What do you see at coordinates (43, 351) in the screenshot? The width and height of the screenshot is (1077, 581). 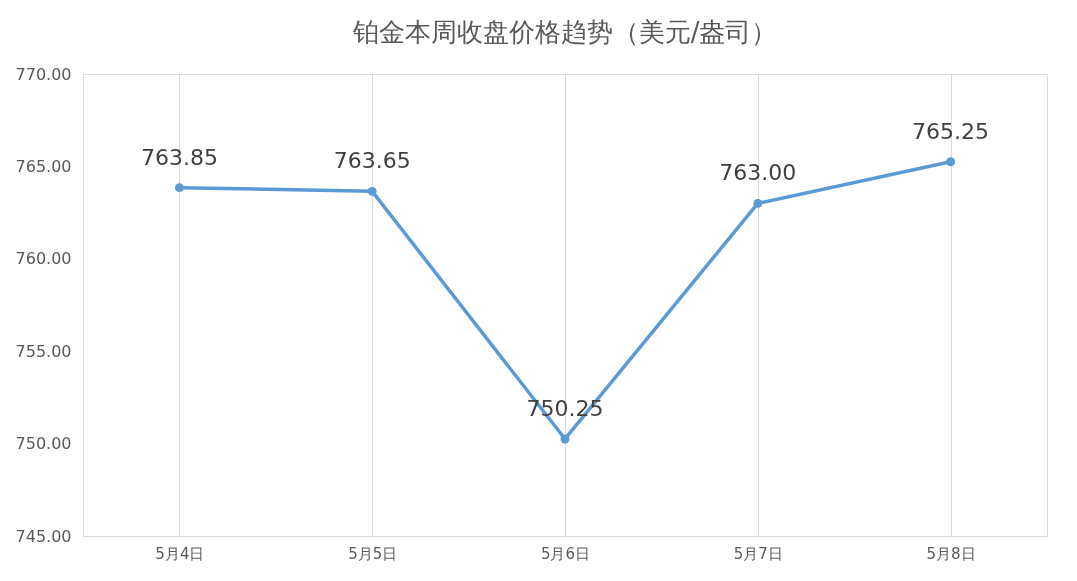 I see `y-tick-label: 755.00` at bounding box center [43, 351].